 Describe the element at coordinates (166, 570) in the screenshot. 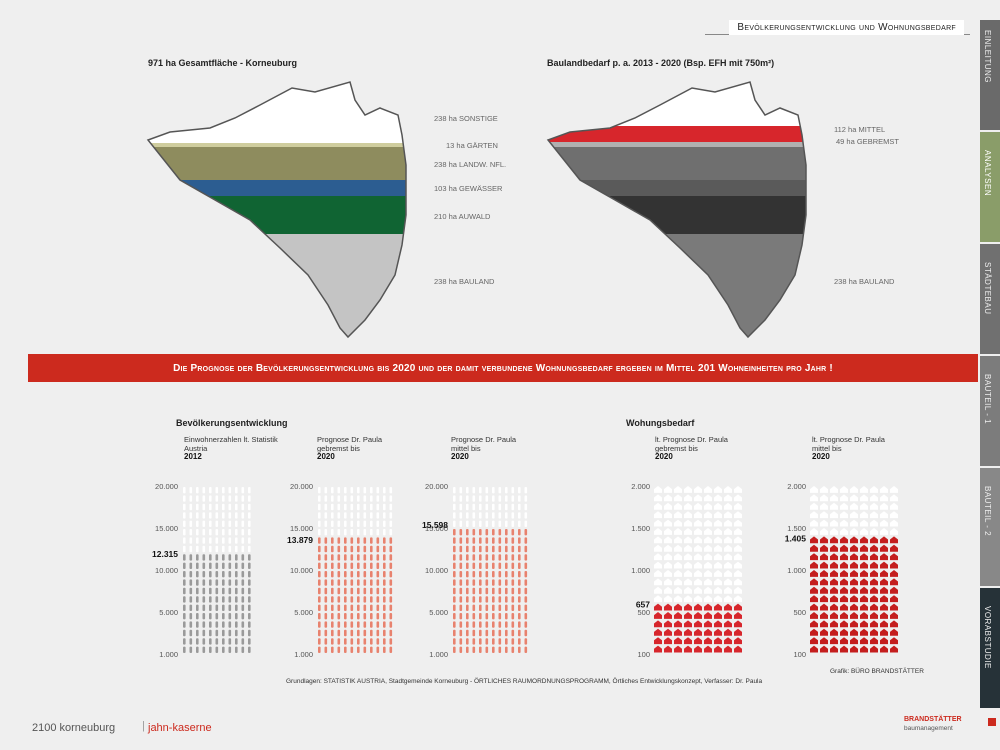

I see `tick-label: 10.000` at that location.